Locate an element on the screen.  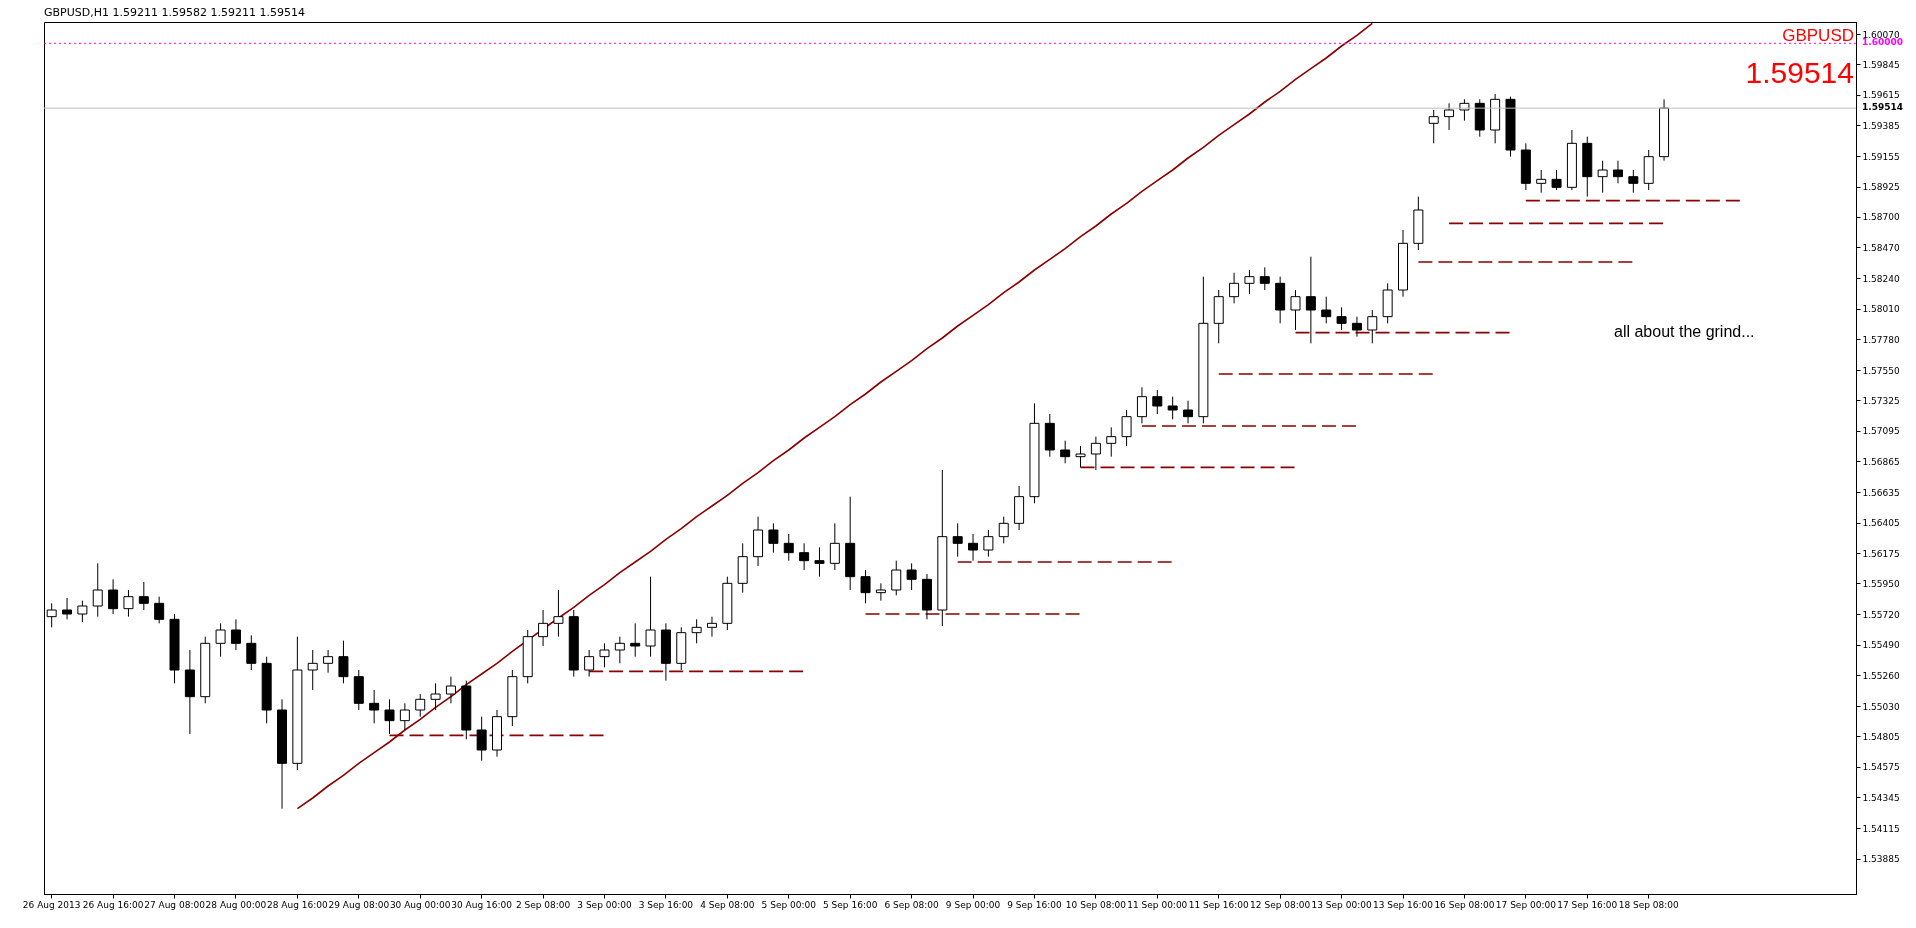
y-tick-label: 1.55260 is located at coordinates (1881, 675).